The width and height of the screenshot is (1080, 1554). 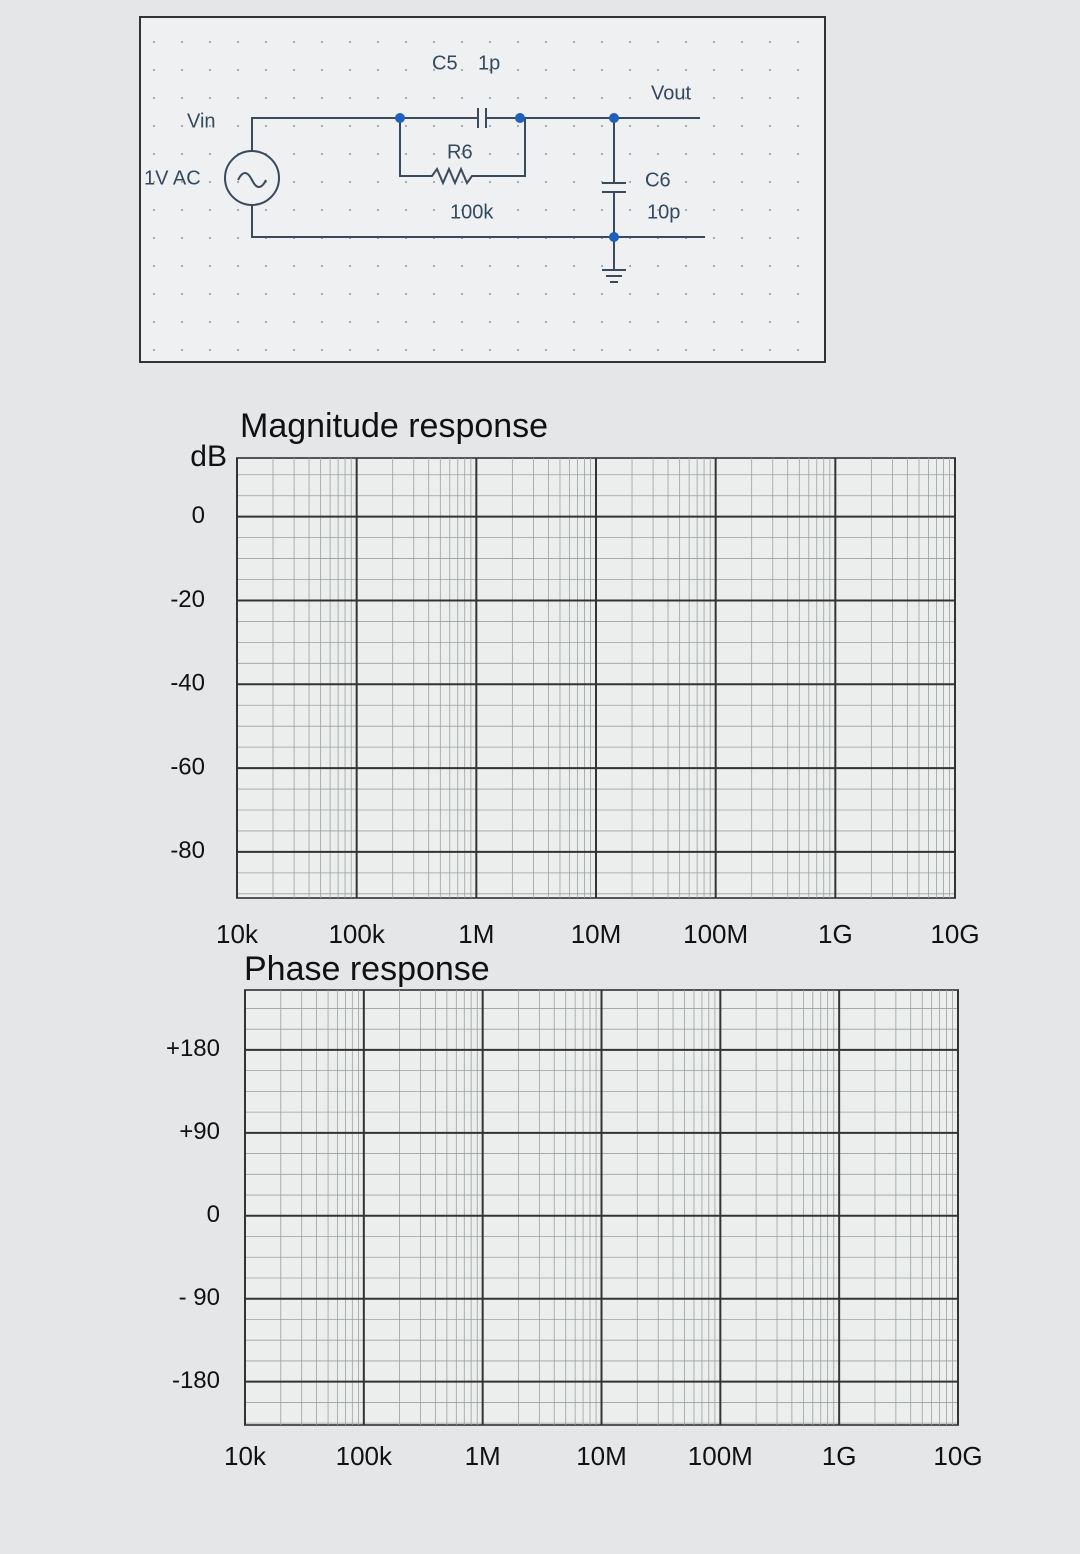 I want to click on y-tick-label: -60, so click(x=187, y=766).